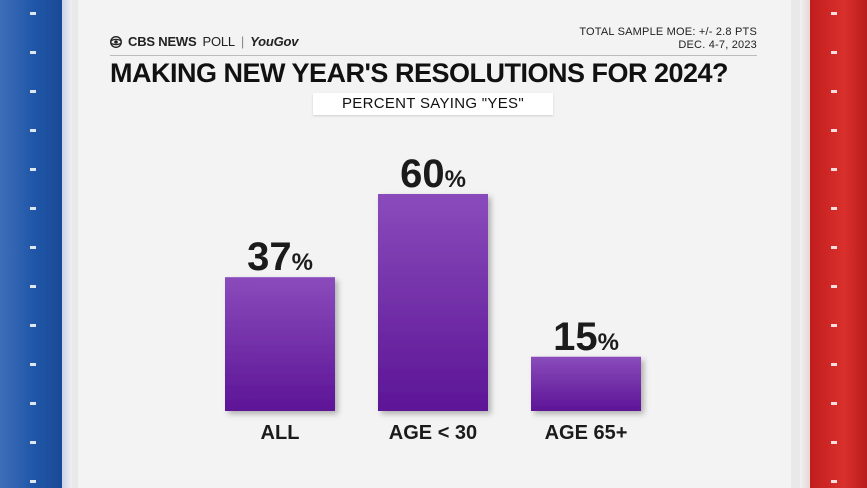 The width and height of the screenshot is (867, 488). I want to click on data-label-value: 15, so click(575, 337).